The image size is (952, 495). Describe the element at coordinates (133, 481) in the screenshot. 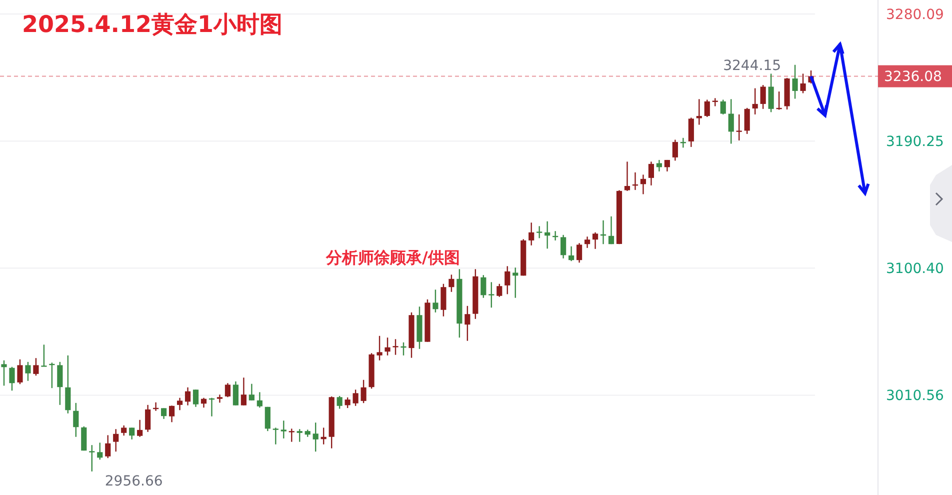

I see `annotation: 2956.66` at that location.